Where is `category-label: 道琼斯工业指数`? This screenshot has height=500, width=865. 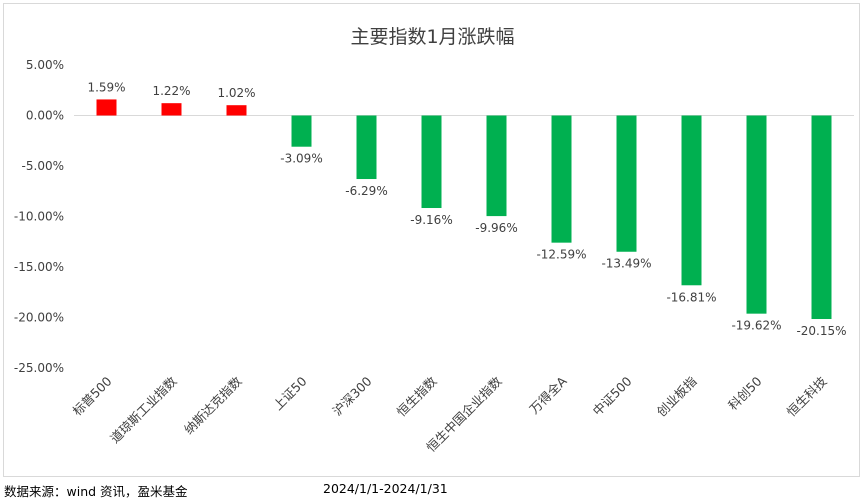 category-label: 道琼斯工业指数 is located at coordinates (143, 409).